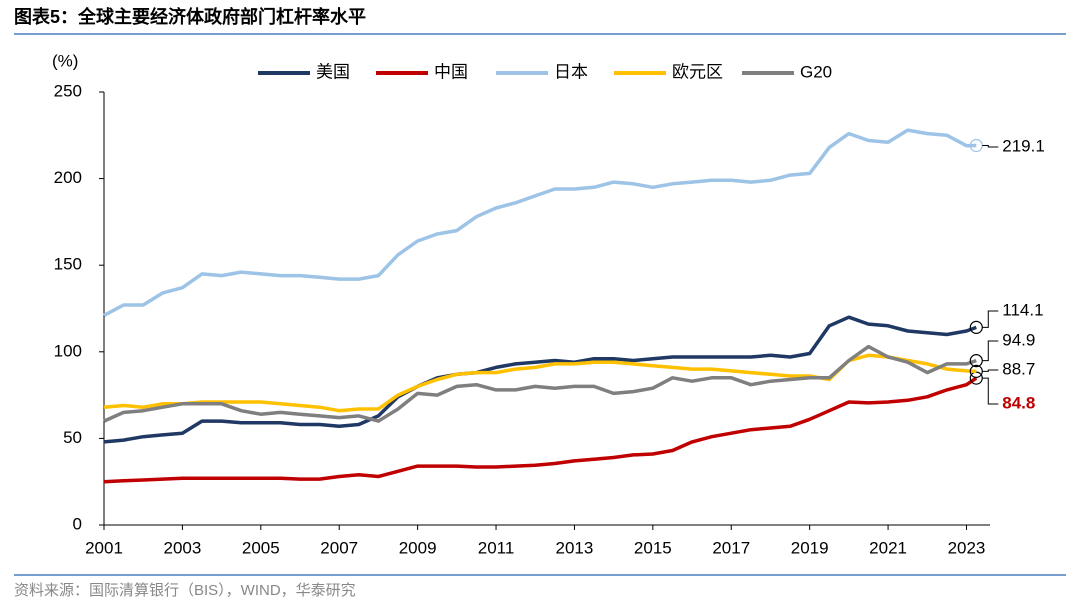 The height and width of the screenshot is (614, 1080). I want to click on legend-label: 美国, so click(333, 71).